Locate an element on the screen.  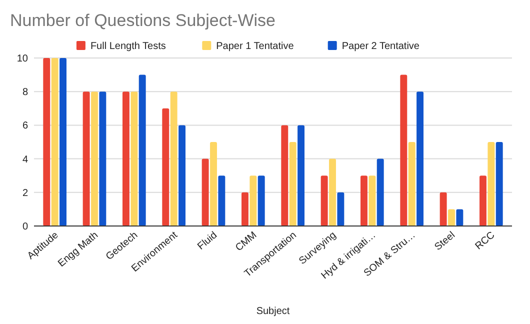
legend-label: Paper 2 Tentative is located at coordinates (381, 46).